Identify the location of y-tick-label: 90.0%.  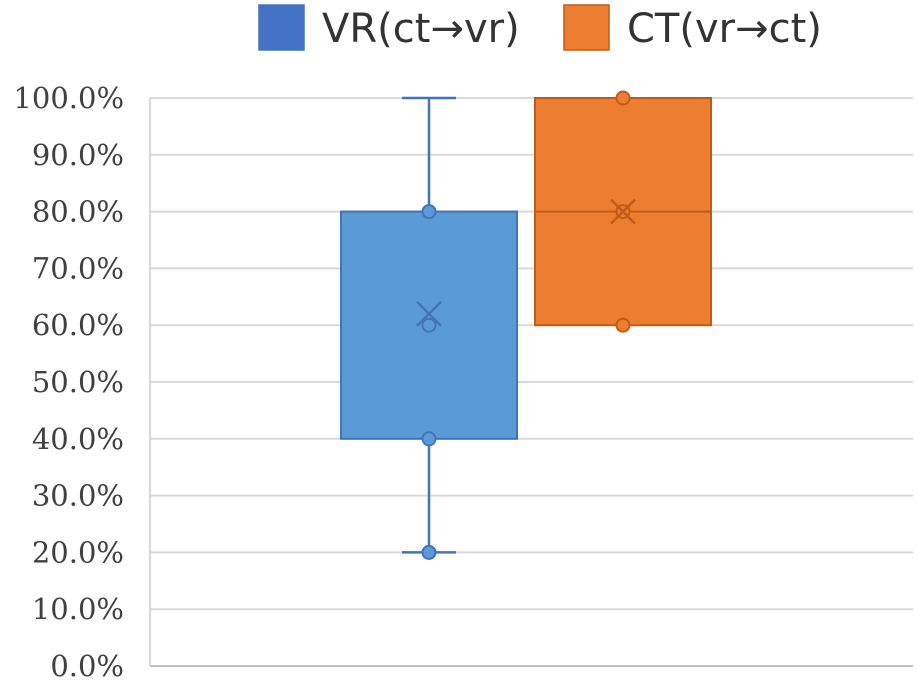
(78, 155).